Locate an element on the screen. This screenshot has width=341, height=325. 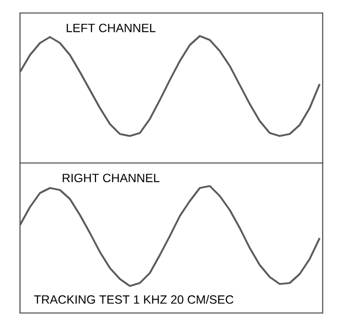
chart-title: RIGHT CHANNEL is located at coordinates (111, 178).